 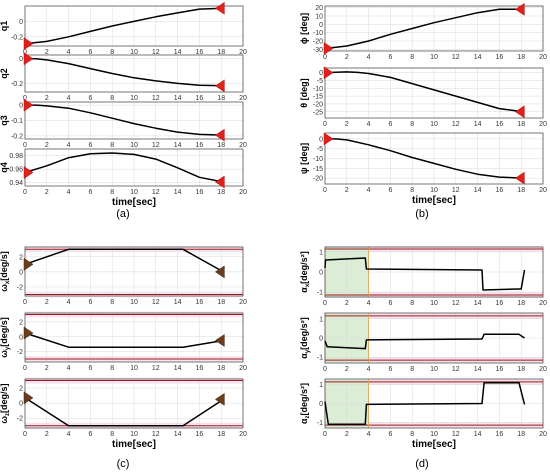 I want to click on y-axis-label: q2, so click(x=4, y=73).